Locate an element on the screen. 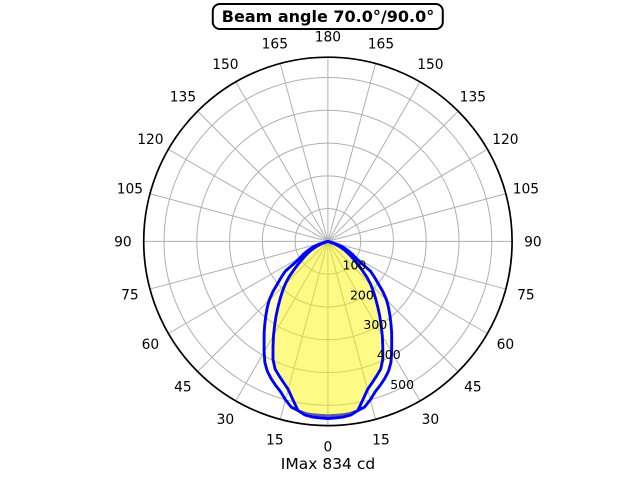  radial-tick-label: 300 is located at coordinates (375, 324).